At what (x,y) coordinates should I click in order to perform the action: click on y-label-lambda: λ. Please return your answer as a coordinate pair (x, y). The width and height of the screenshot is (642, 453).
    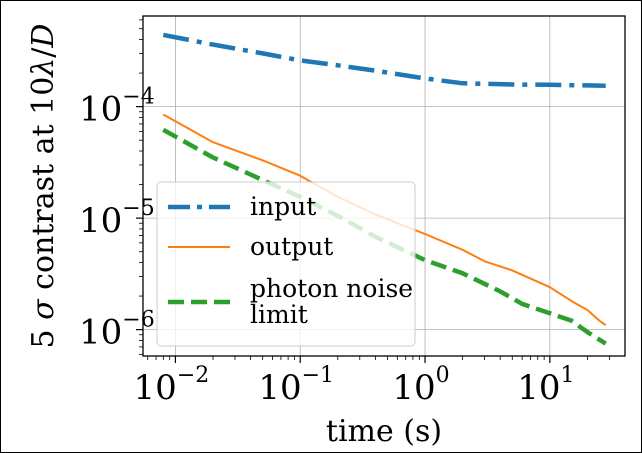
    Looking at the image, I should click on (43, 68).